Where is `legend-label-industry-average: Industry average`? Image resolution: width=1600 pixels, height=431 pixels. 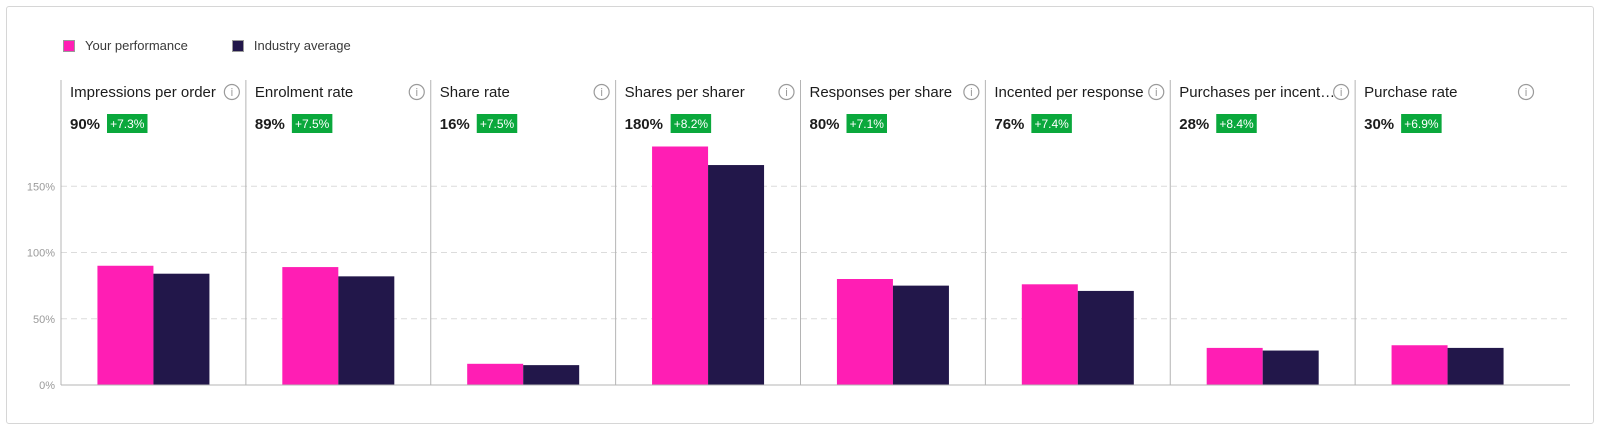 legend-label-industry-average: Industry average is located at coordinates (302, 45).